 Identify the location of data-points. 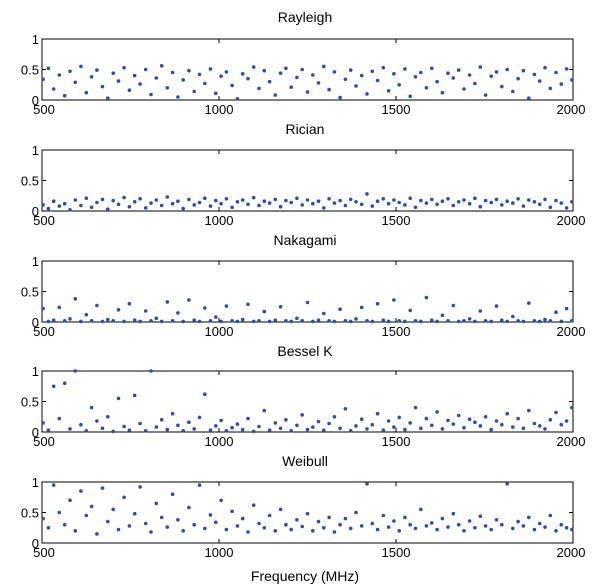
(307, 309).